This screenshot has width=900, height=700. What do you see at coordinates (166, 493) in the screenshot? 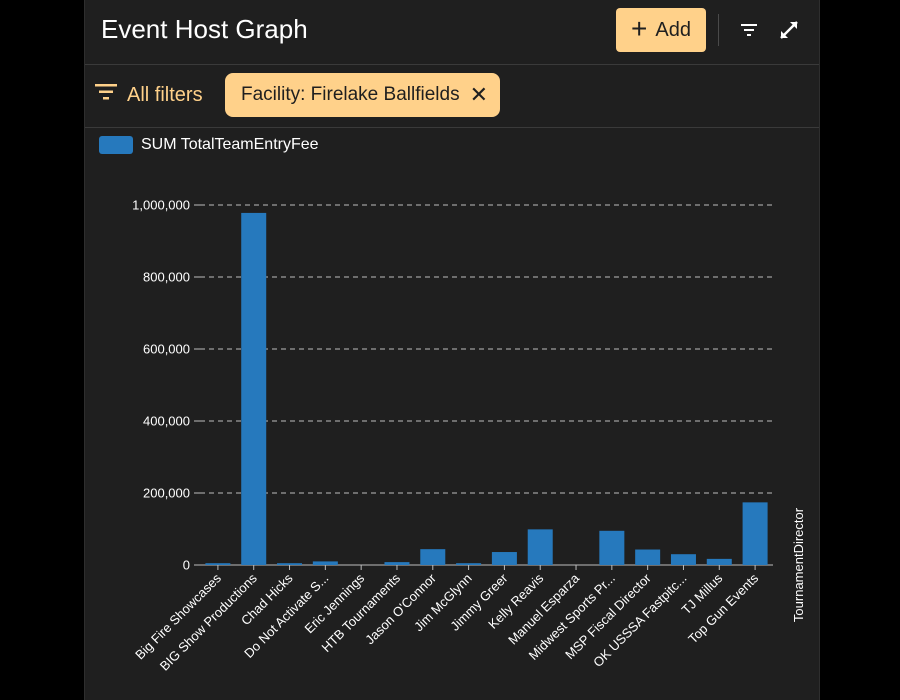
I see `y-tick-label: 200,000` at bounding box center [166, 493].